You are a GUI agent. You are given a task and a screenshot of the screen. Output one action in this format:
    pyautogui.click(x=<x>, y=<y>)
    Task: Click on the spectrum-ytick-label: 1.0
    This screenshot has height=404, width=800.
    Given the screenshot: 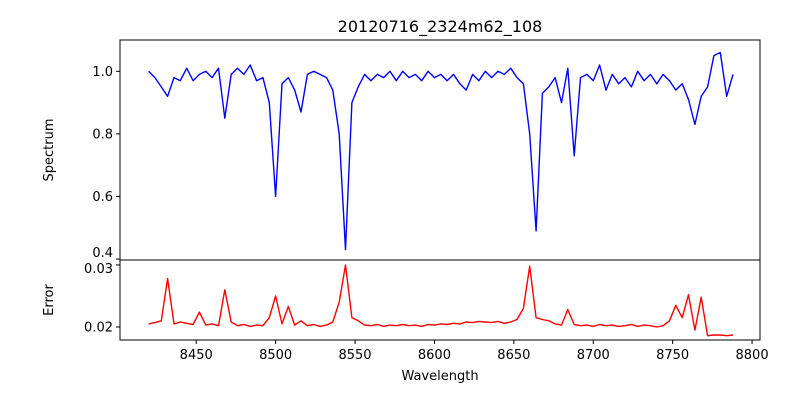 What is the action you would take?
    pyautogui.click(x=102, y=72)
    